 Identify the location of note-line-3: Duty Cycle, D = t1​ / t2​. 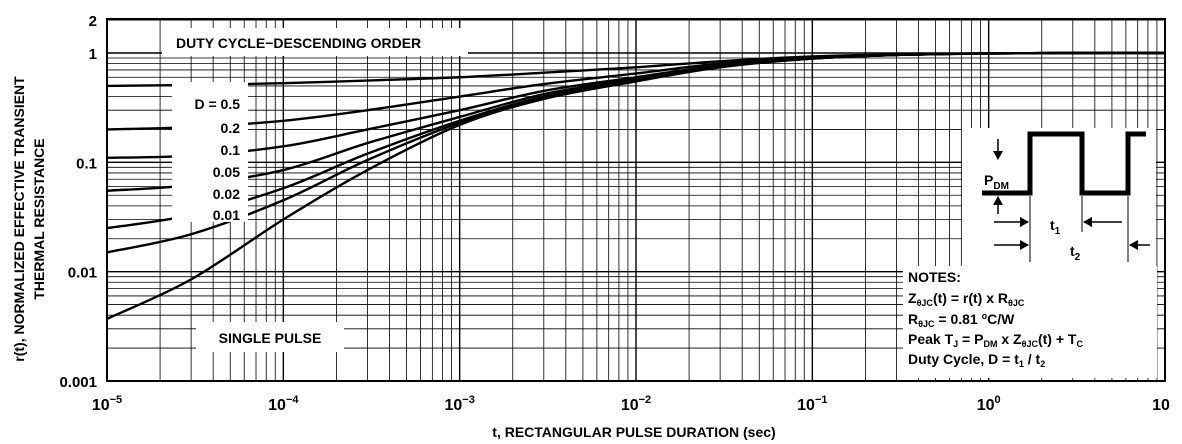
(976, 360).